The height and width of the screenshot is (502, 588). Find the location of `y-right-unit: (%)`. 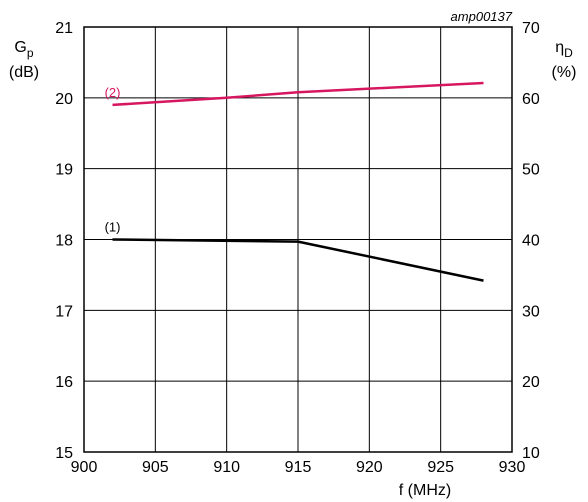

y-right-unit: (%) is located at coordinates (564, 72).